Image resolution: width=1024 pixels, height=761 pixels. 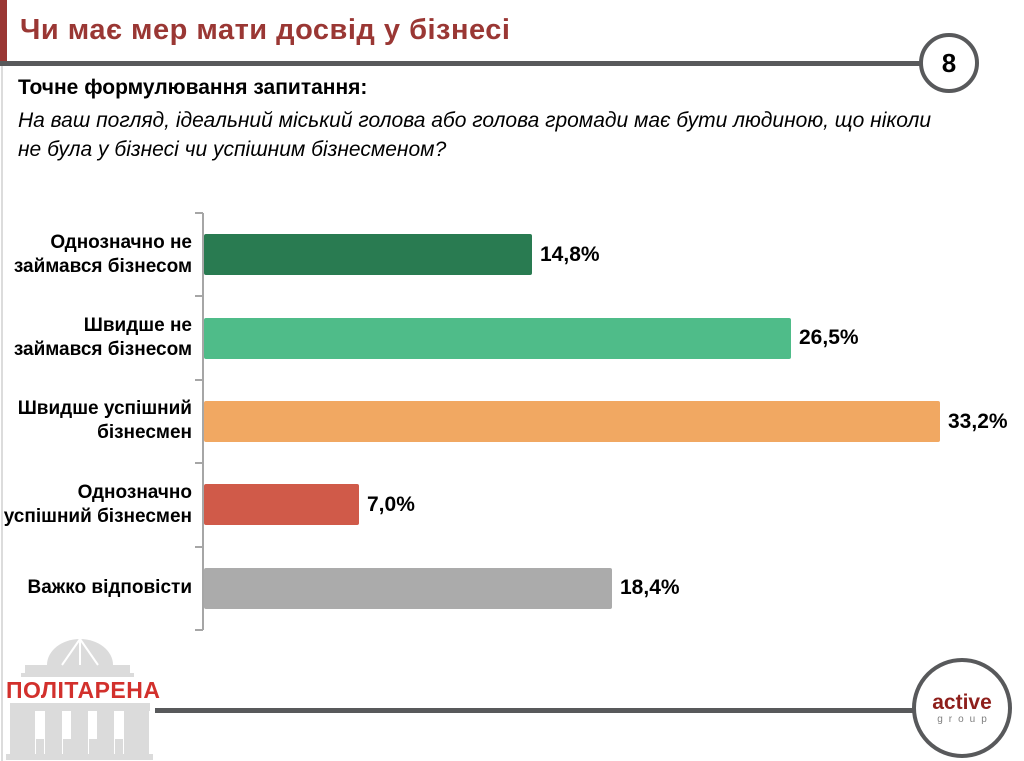 I want to click on header-divider, so click(x=460, y=63).